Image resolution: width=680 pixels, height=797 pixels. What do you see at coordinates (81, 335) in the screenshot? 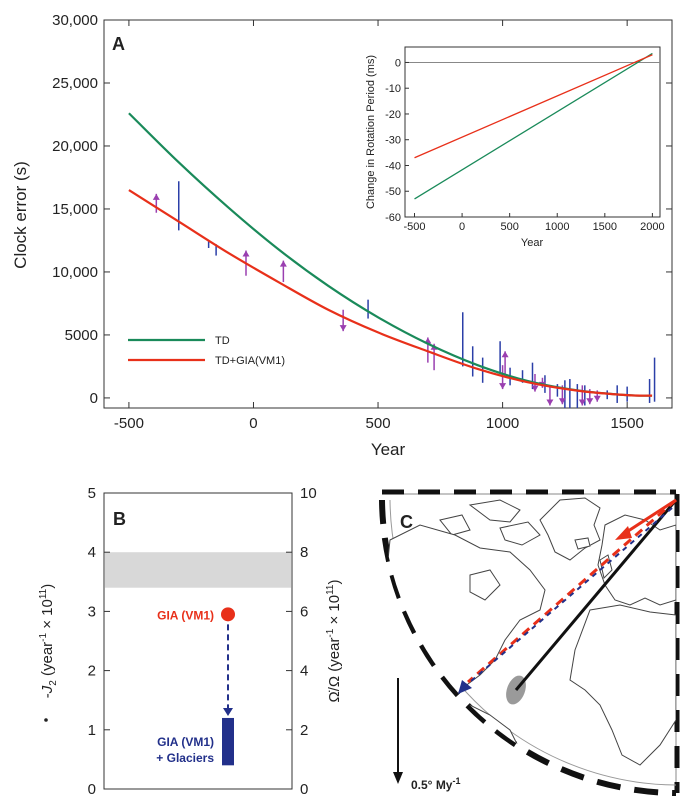
I see `y-tick-label: 5000` at bounding box center [81, 335].